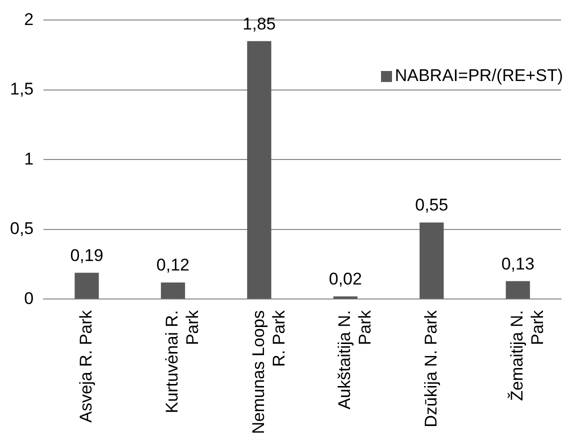 The height and width of the screenshot is (437, 569). I want to click on y-tick-label: 2, so click(29, 19).